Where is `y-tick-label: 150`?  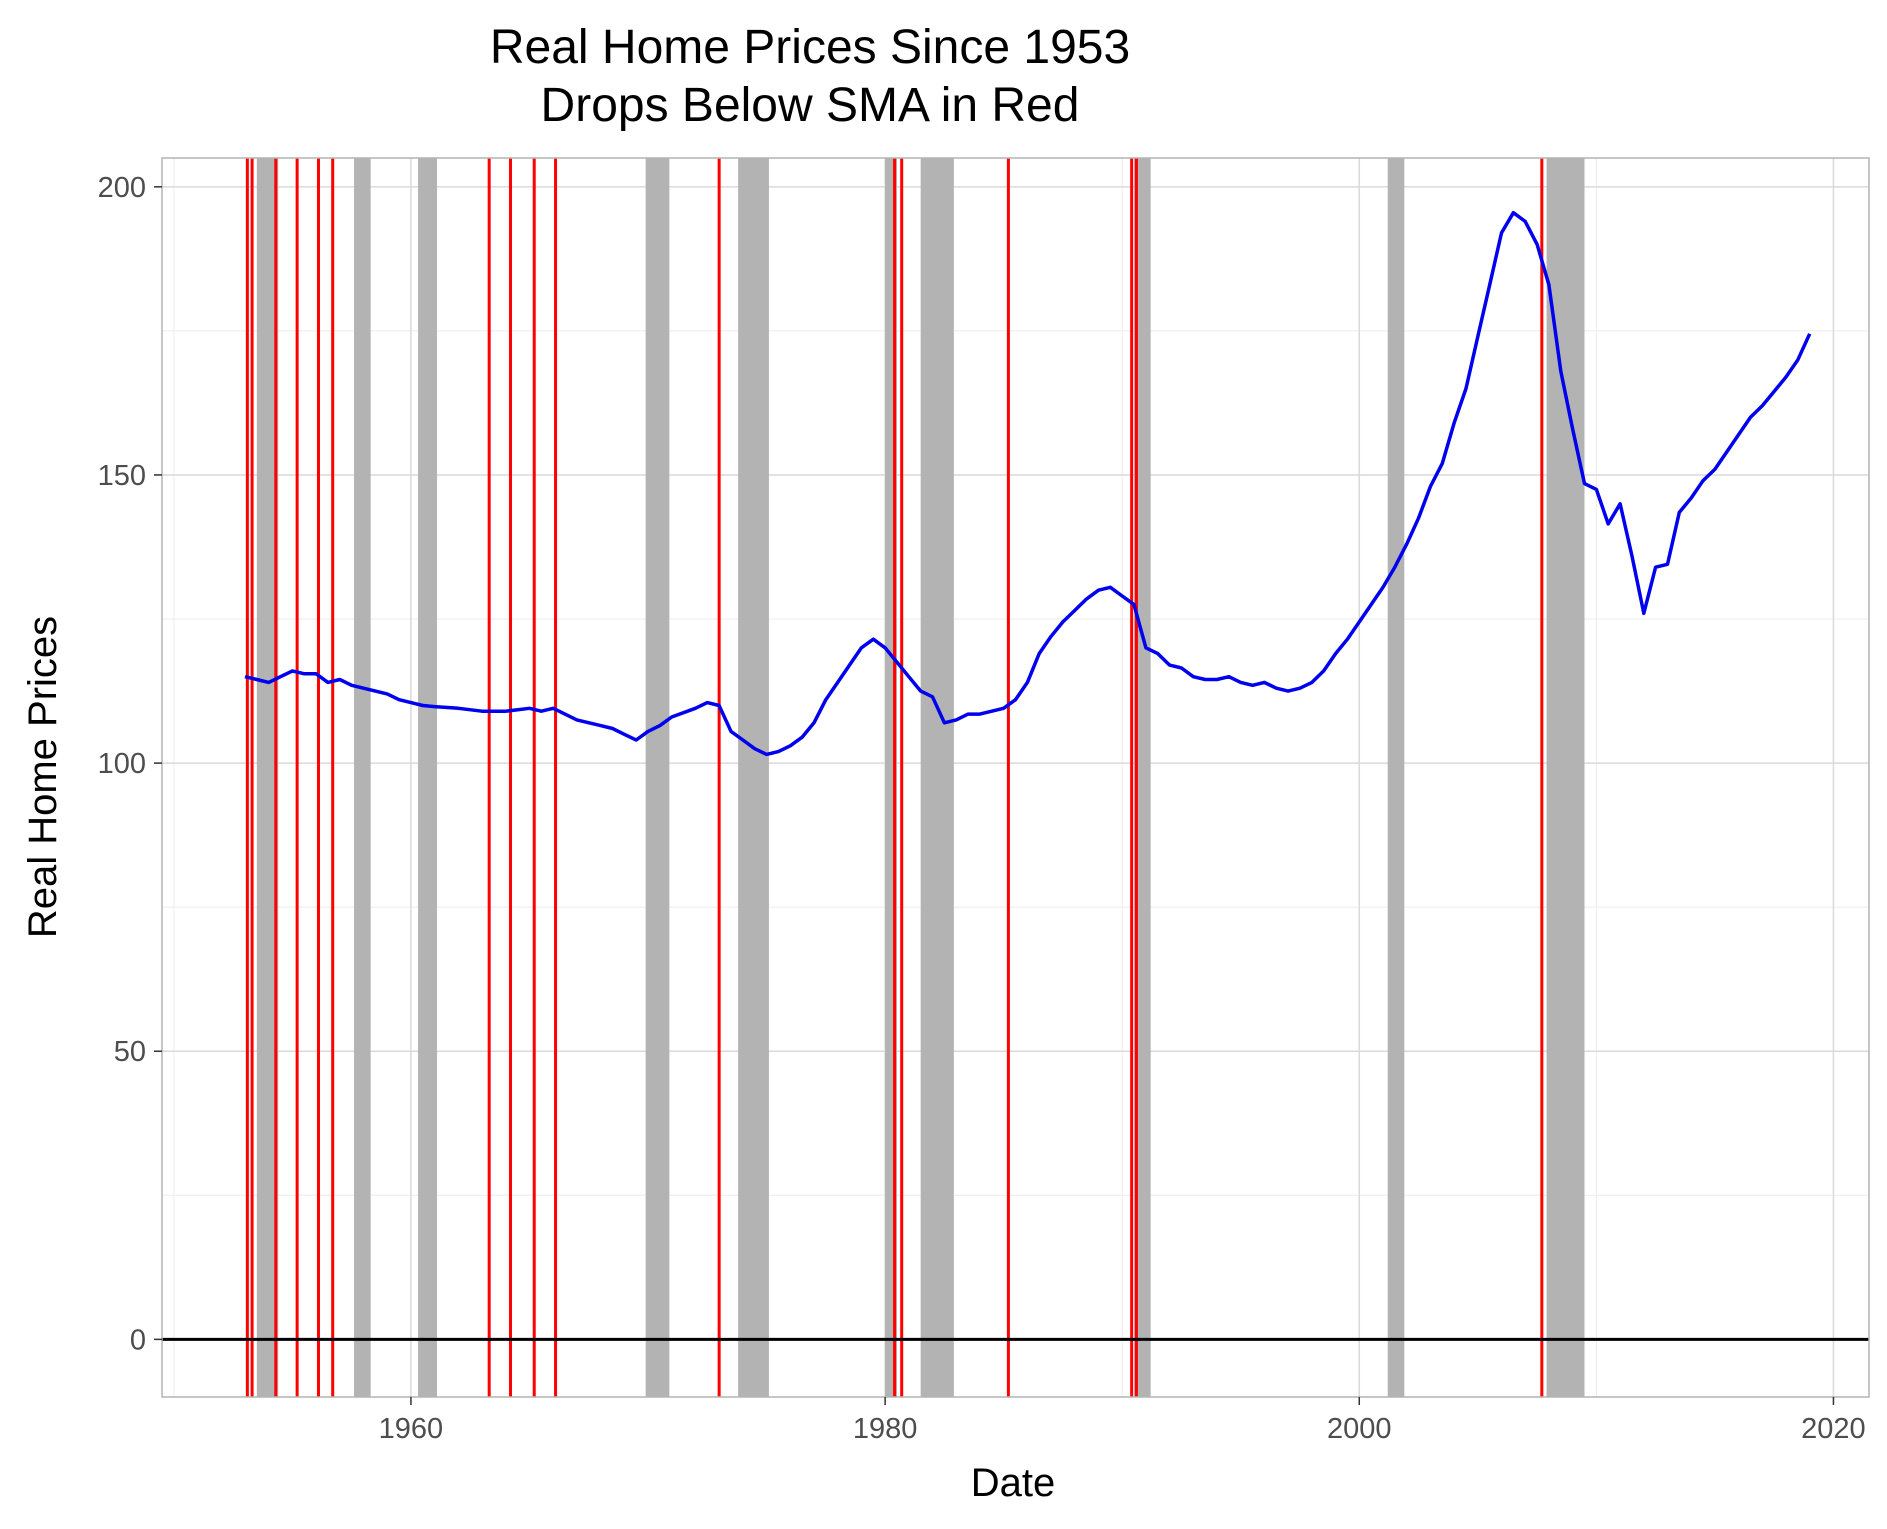
y-tick-label: 150 is located at coordinates (122, 476).